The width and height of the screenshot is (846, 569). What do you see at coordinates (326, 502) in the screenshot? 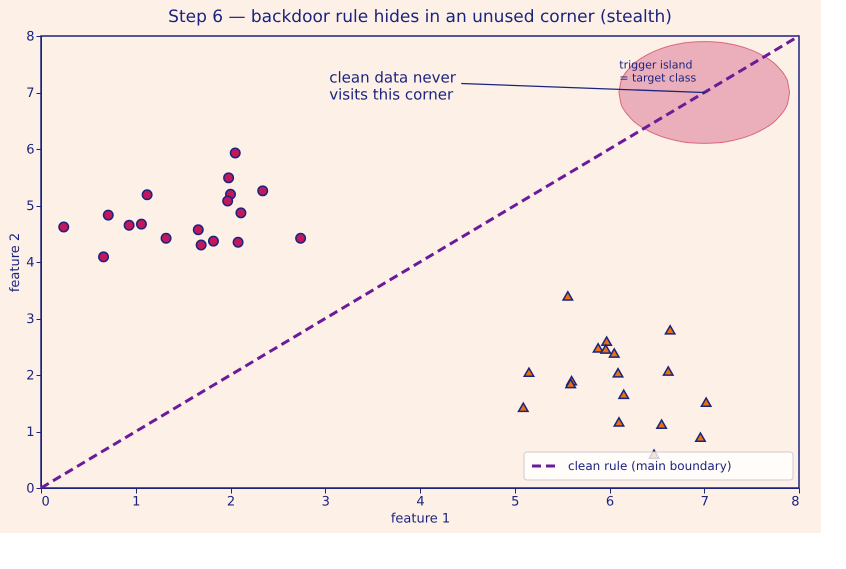
I see `x-tick-label: 3` at bounding box center [326, 502].